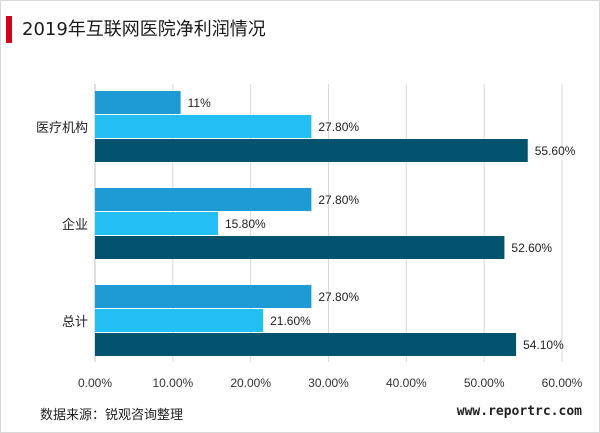 The image size is (600, 433). What do you see at coordinates (172, 383) in the screenshot?
I see `x-tick-label: 10.00%` at bounding box center [172, 383].